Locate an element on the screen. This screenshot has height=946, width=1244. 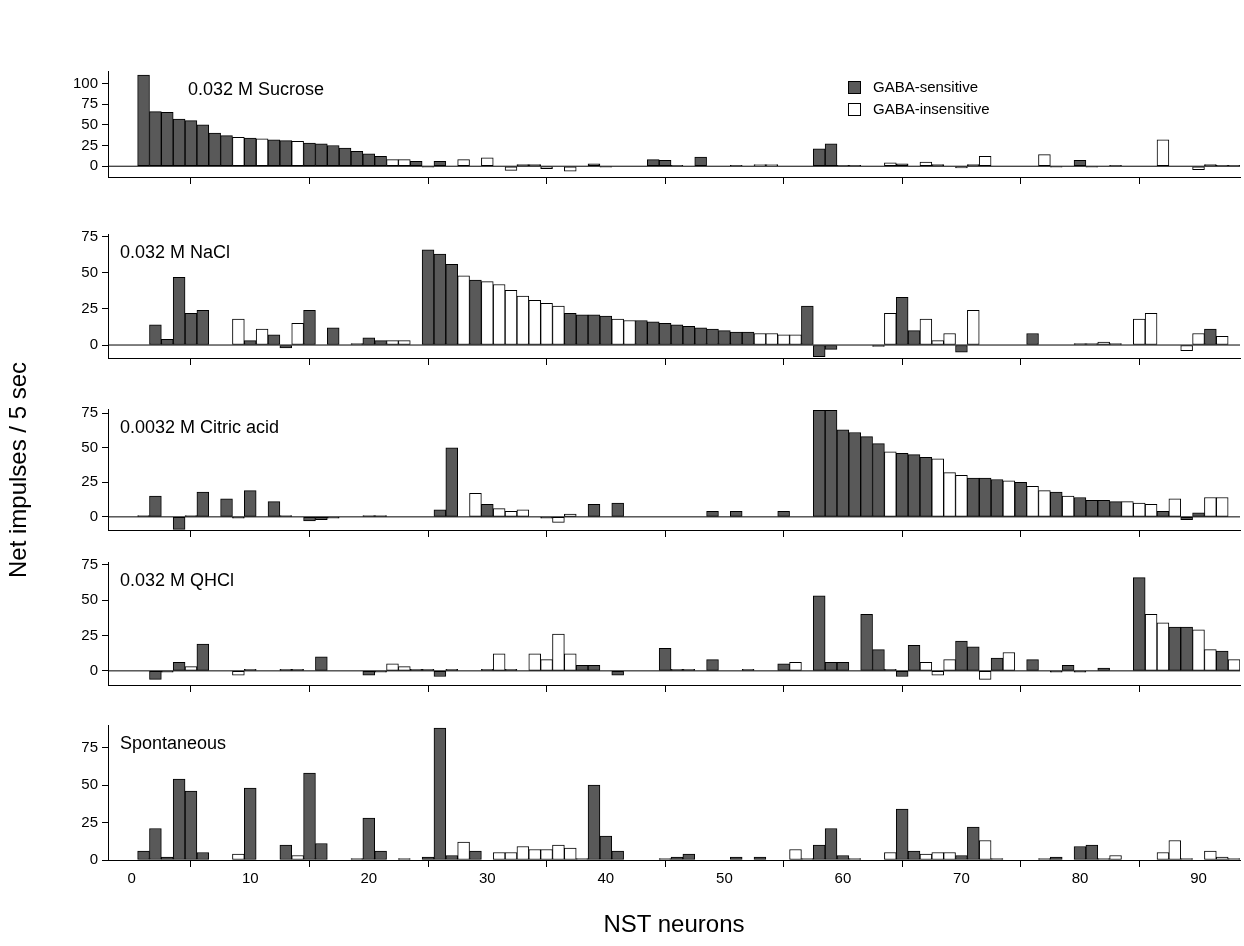
x-tick-label: 60 is located at coordinates (843, 878).